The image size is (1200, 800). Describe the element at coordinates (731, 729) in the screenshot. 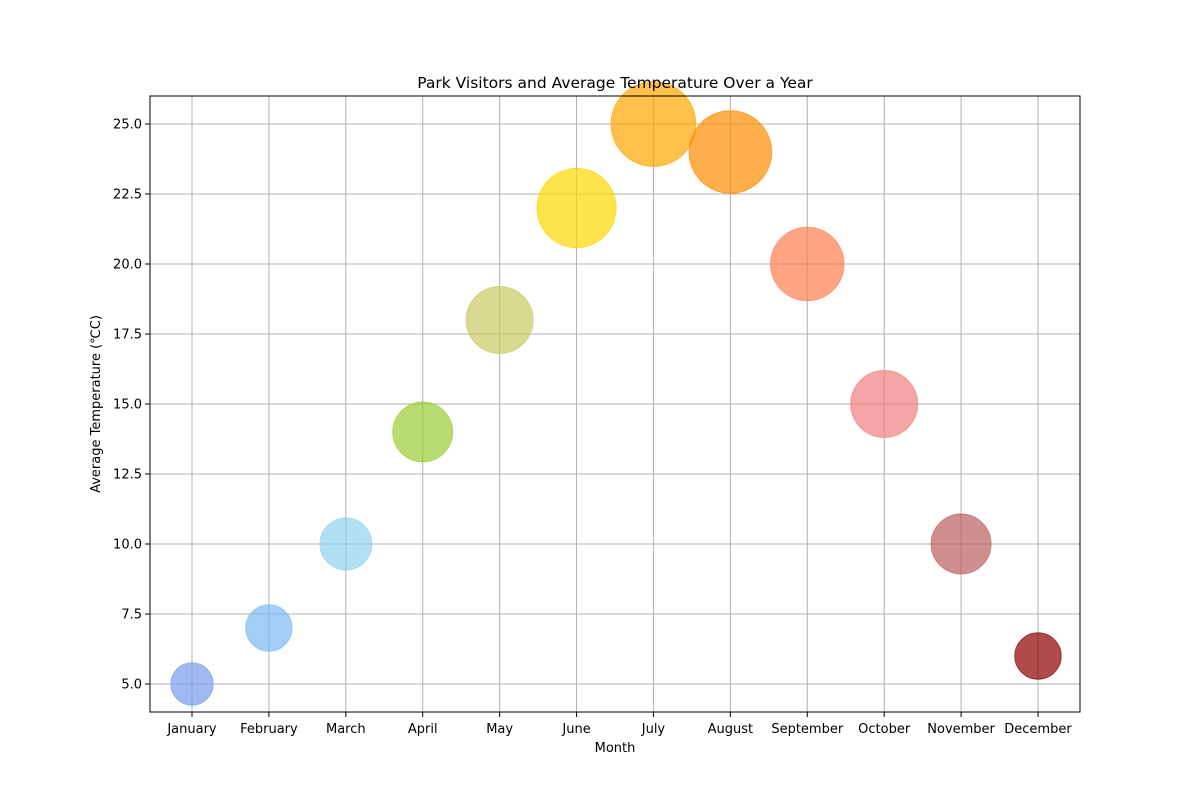

I see `x-tick-label: August` at that location.